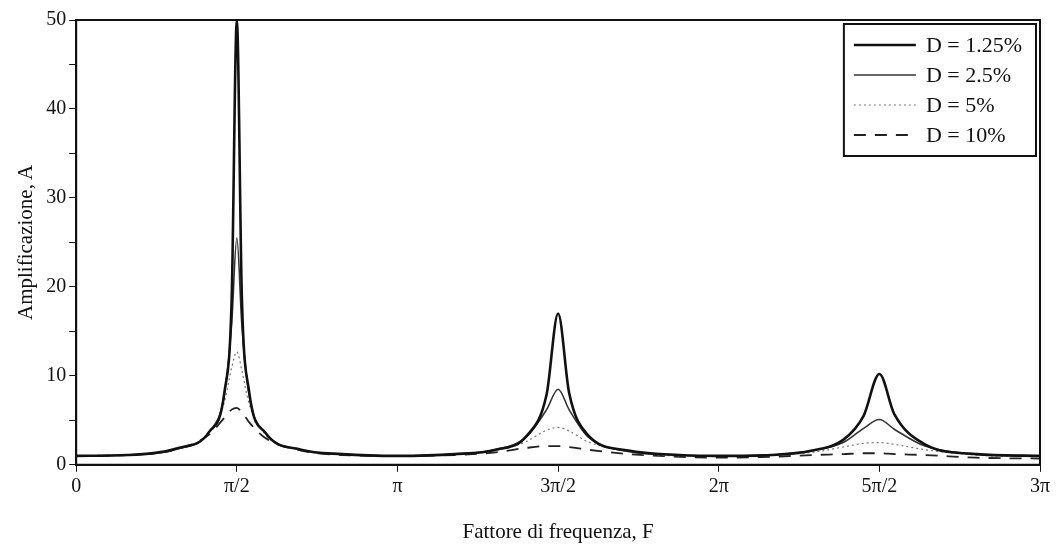 This screenshot has height=559, width=1060. What do you see at coordinates (397, 485) in the screenshot?
I see `x-tick-label: π` at bounding box center [397, 485].